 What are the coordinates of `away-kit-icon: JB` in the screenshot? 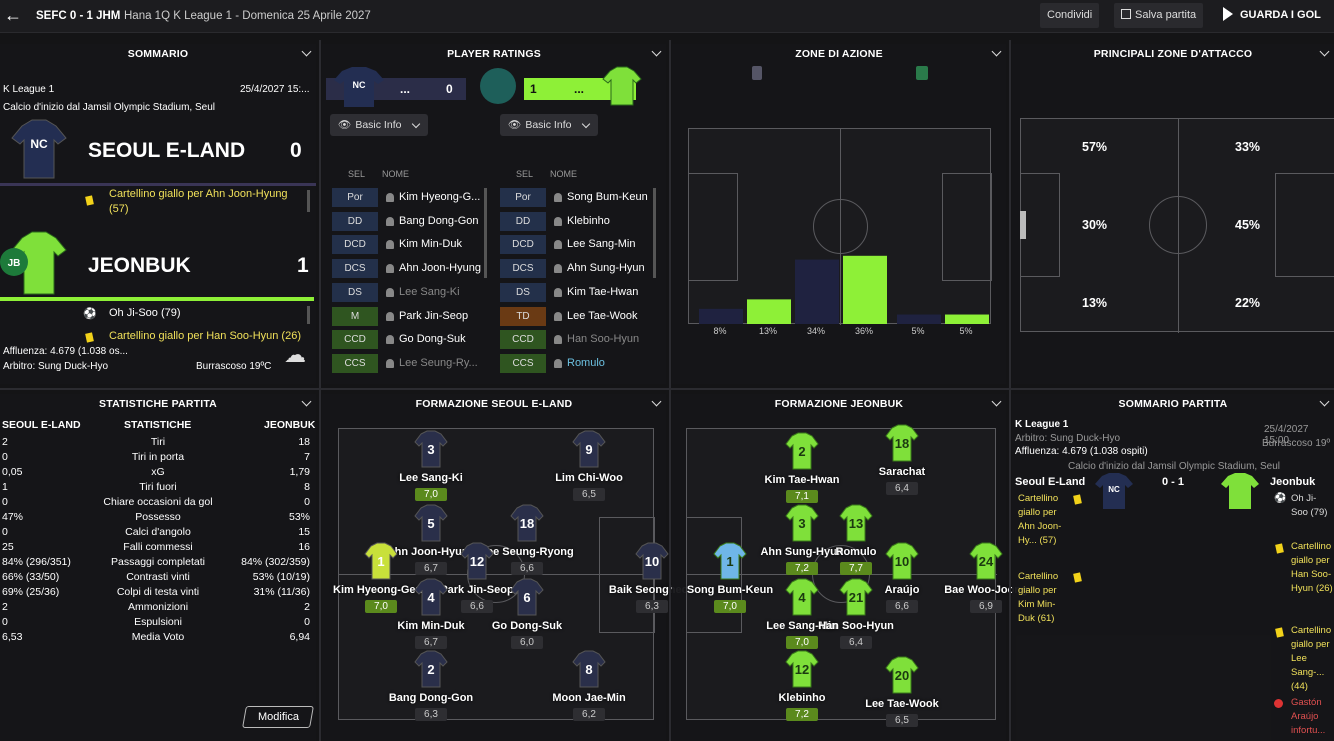 It's located at (40, 263).